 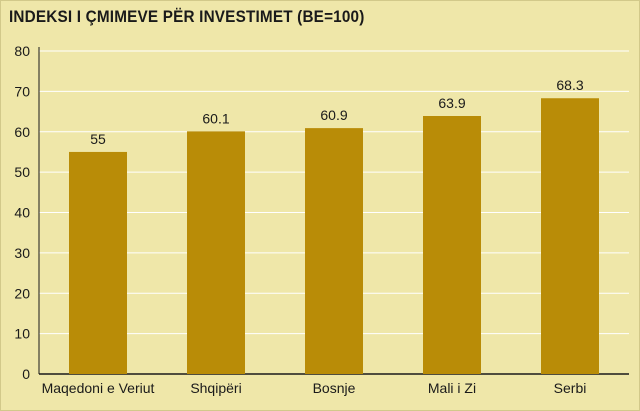 What do you see at coordinates (22, 253) in the screenshot?
I see `y-tick-label: 30` at bounding box center [22, 253].